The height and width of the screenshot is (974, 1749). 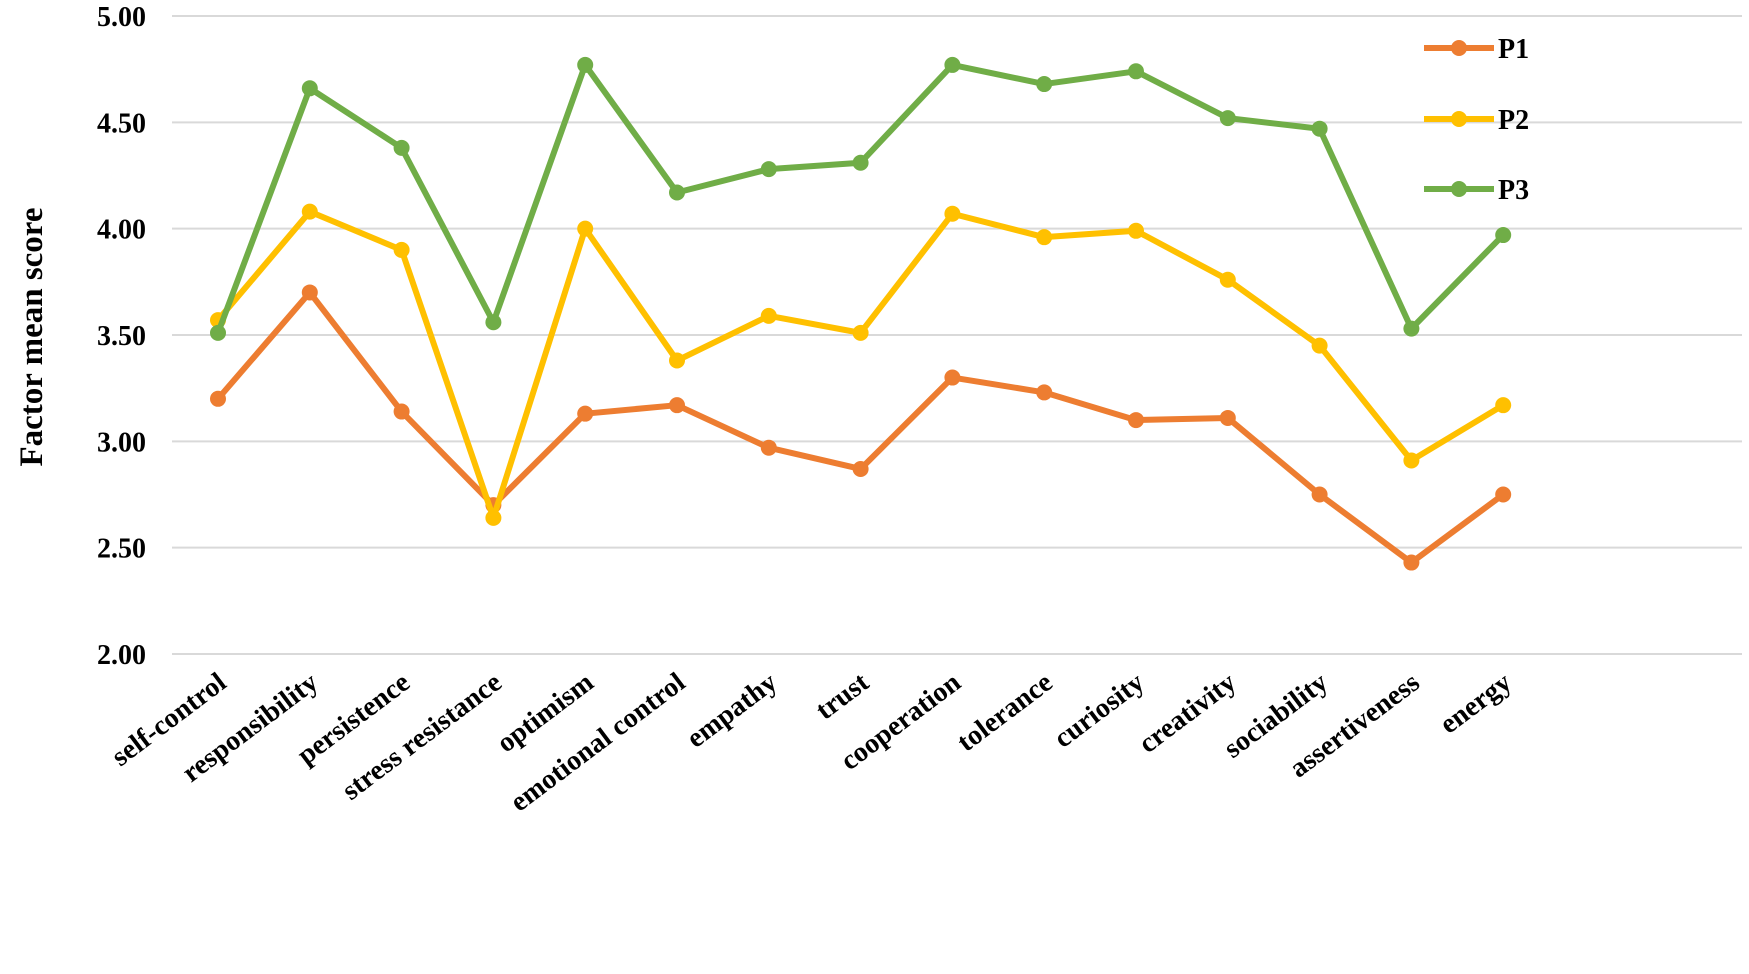 What do you see at coordinates (1475, 703) in the screenshot?
I see `x-tick-label: energy` at bounding box center [1475, 703].